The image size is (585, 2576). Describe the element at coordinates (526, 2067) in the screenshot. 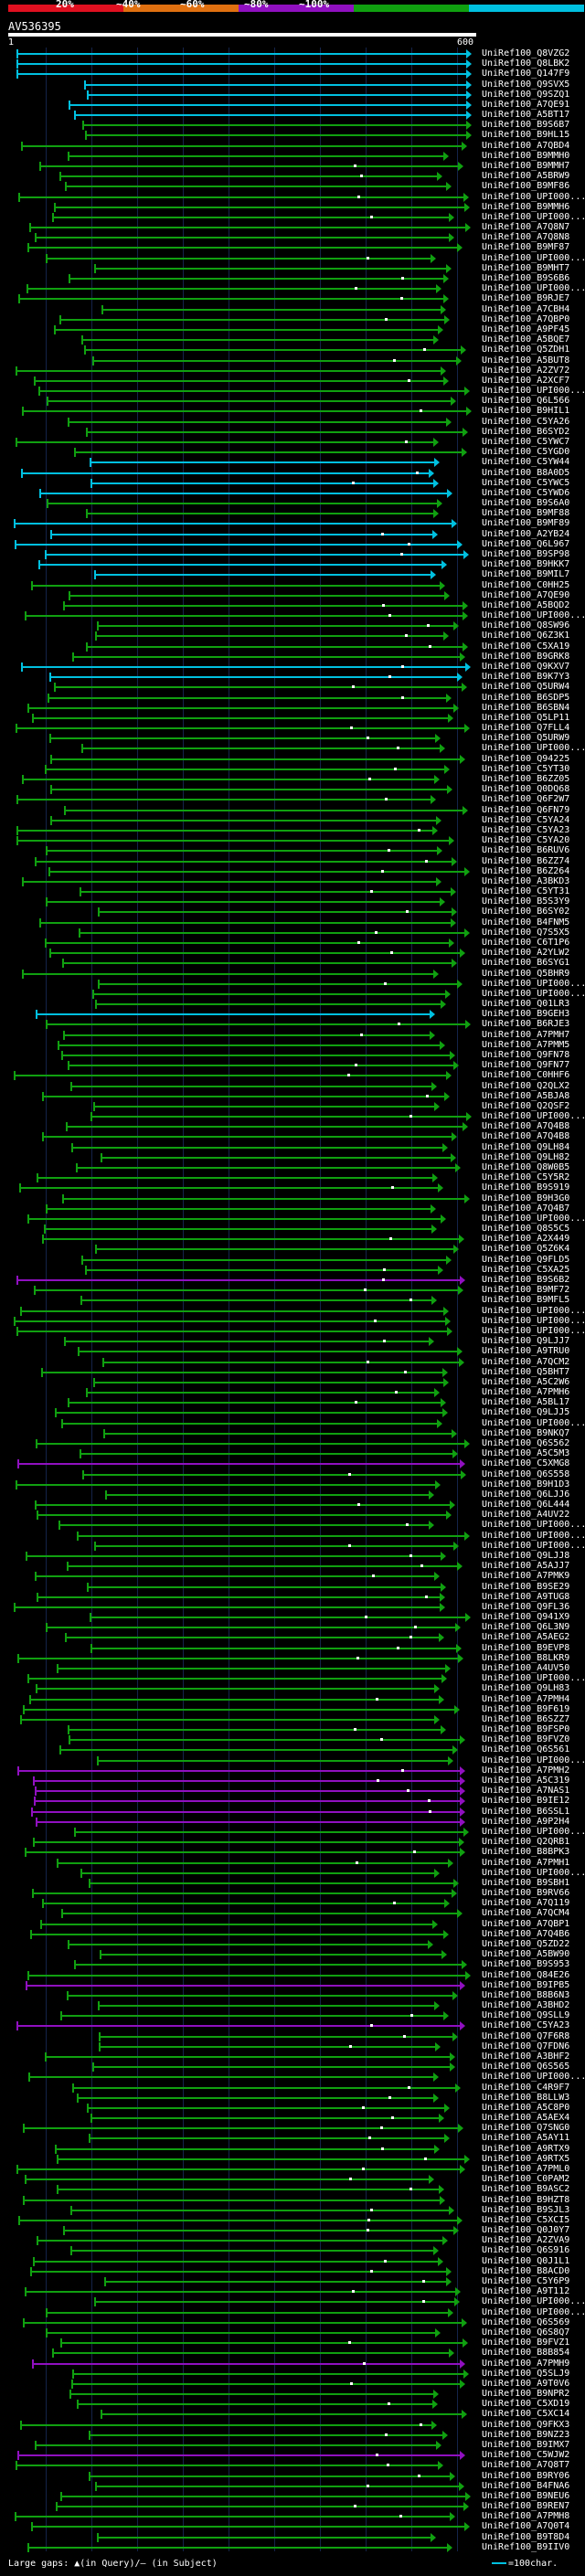

I see `hit-label: UniRef100_Q6S565` at that location.